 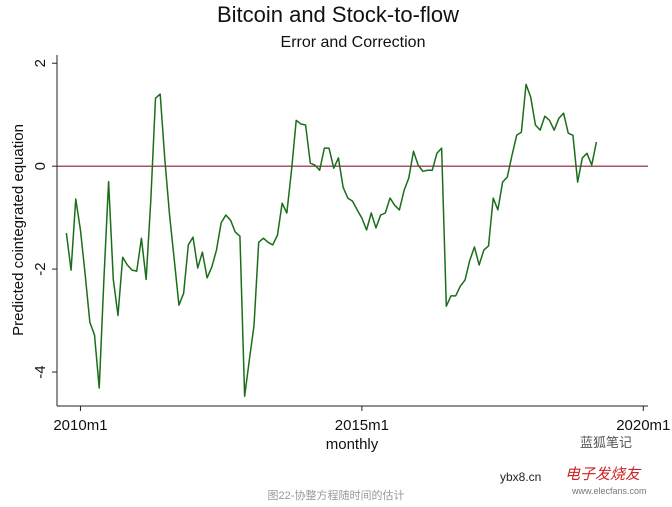 What do you see at coordinates (40, 63) in the screenshot?
I see `y-tick-label: 2` at bounding box center [40, 63].